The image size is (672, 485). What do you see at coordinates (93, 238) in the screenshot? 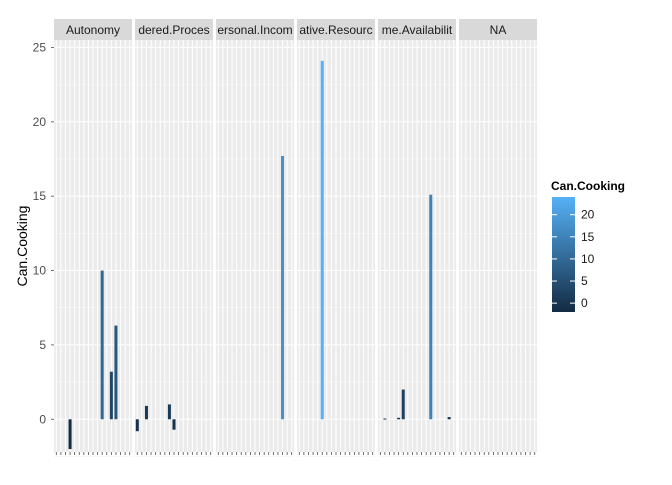
I see `facet-panel: Autonomy` at bounding box center [93, 238].